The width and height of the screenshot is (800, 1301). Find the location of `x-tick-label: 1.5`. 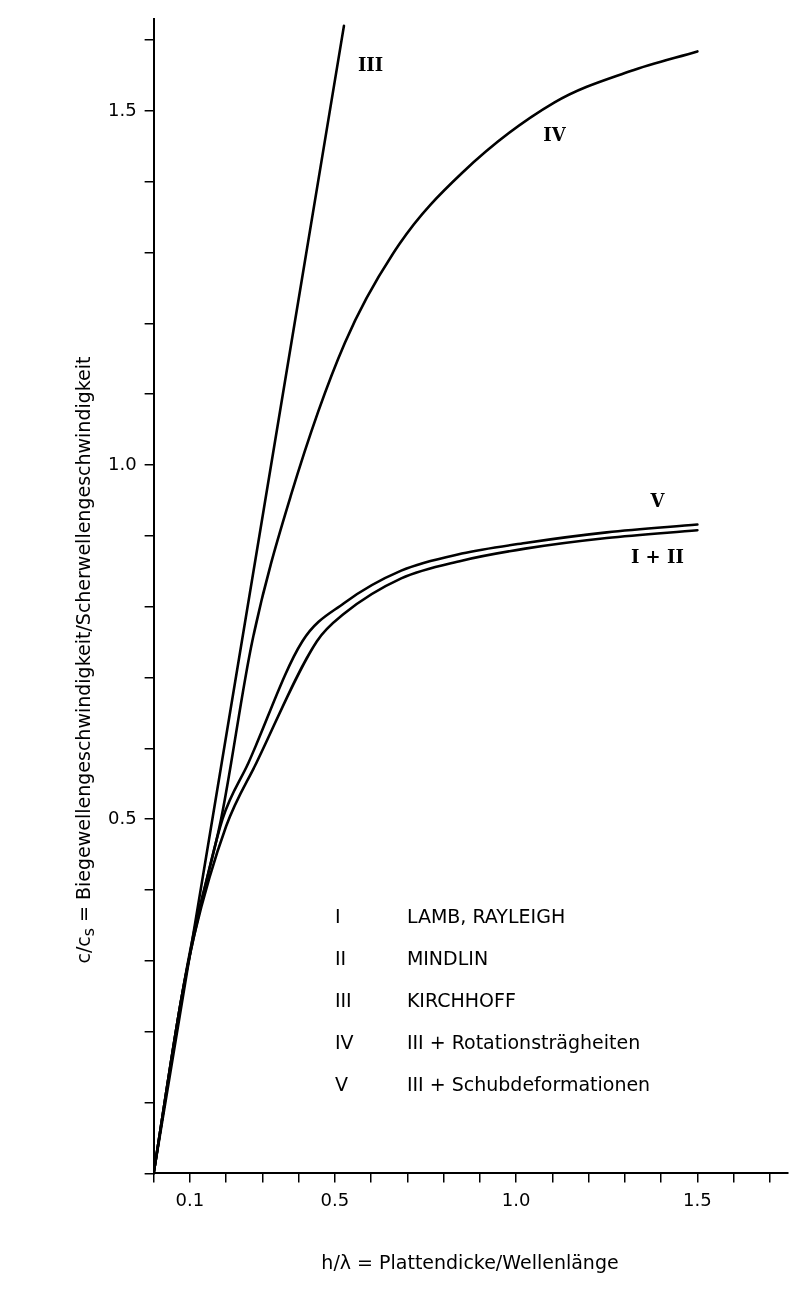

x-tick-label: 1.5 is located at coordinates (697, 1199).